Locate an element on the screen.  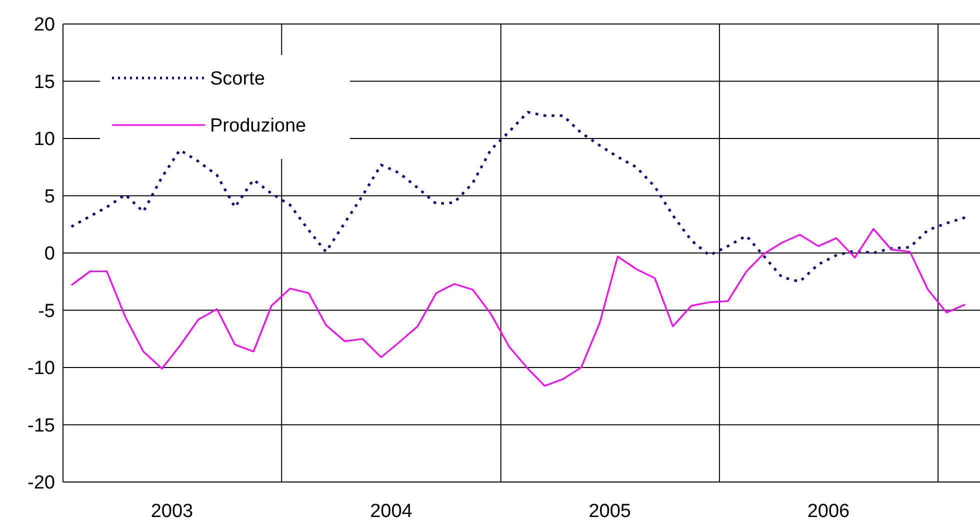
x-tick-label: 2003 is located at coordinates (172, 511).